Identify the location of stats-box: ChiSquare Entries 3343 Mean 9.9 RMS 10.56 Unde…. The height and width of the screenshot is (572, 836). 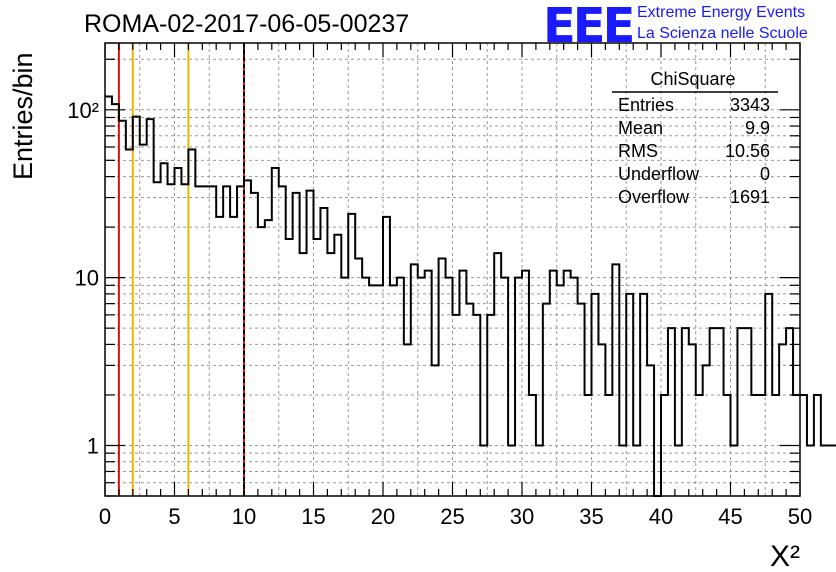
(695, 138).